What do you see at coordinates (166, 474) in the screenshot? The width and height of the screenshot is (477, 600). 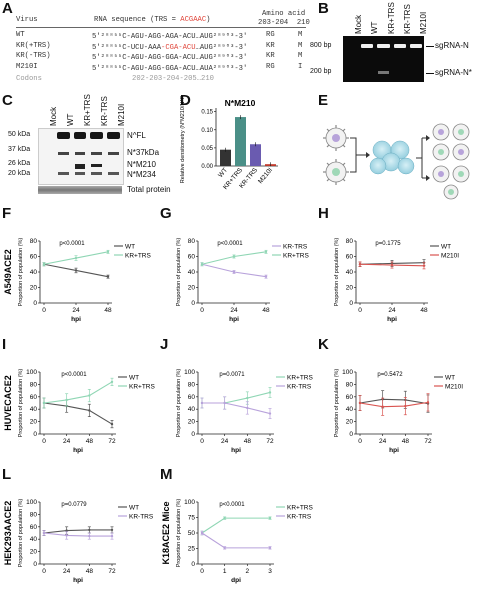 I see `panel-letter-m: M` at bounding box center [166, 474].